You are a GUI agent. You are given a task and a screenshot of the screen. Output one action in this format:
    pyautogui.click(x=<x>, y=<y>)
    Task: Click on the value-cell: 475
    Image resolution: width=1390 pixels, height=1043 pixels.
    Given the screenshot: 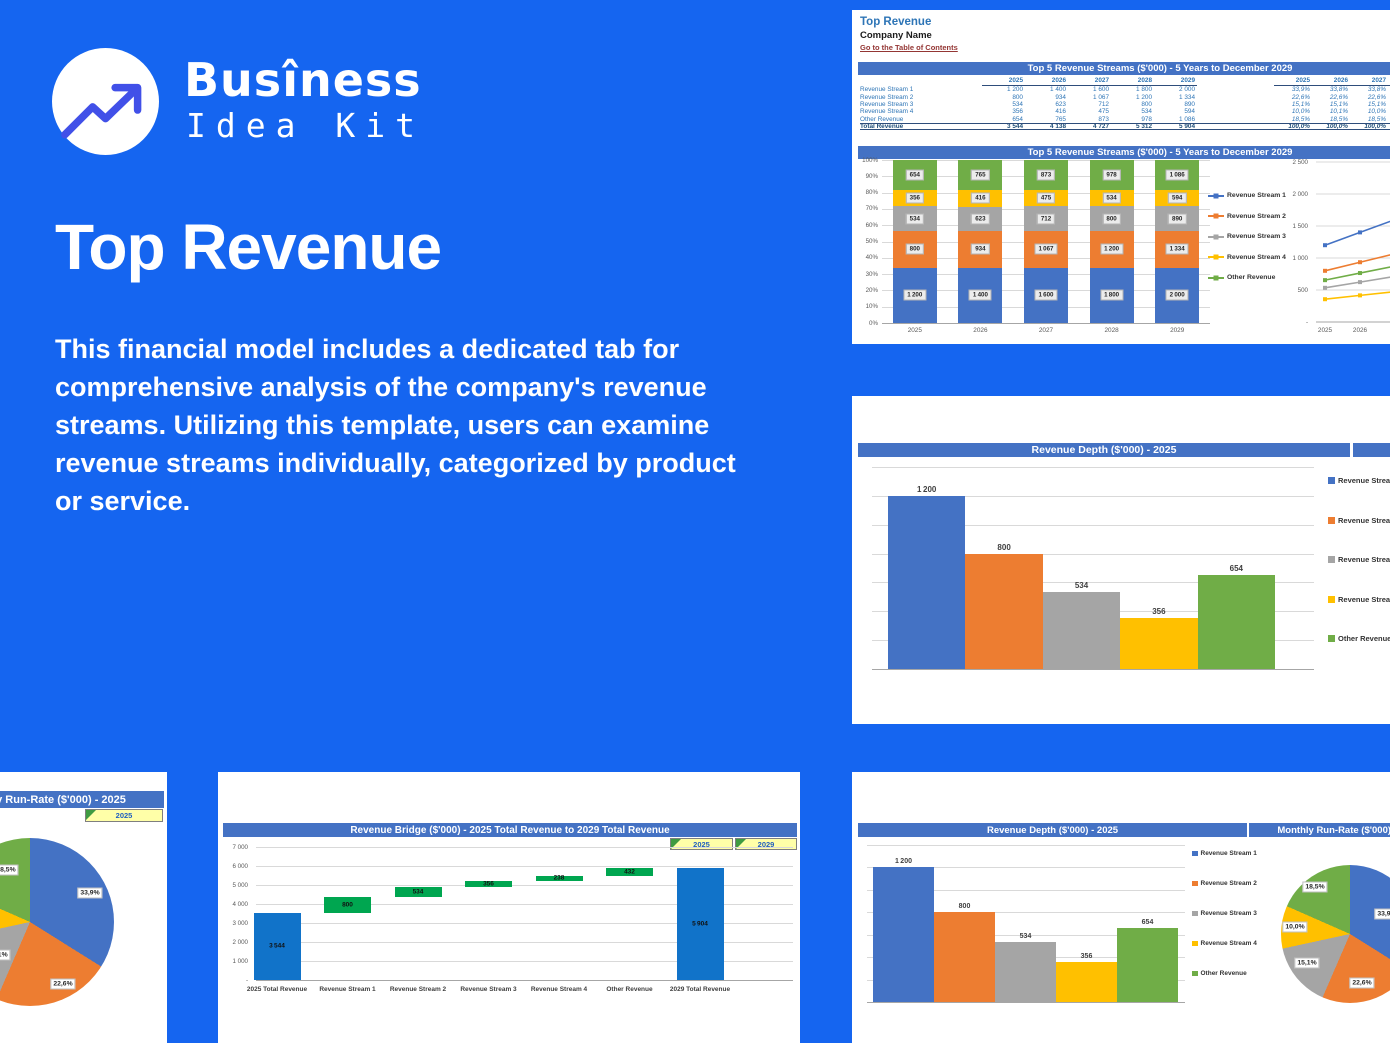 What is the action you would take?
    pyautogui.click(x=1103, y=112)
    